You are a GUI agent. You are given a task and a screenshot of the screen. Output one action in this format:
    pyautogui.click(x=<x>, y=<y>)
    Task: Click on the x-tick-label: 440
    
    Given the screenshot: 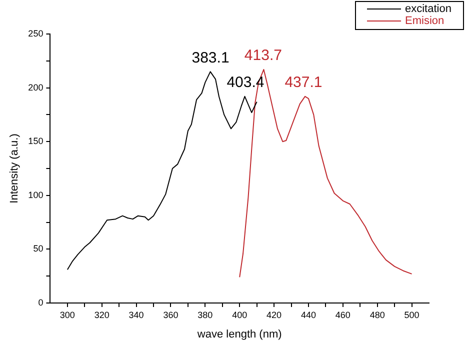 What is the action you would take?
    pyautogui.click(x=308, y=315)
    